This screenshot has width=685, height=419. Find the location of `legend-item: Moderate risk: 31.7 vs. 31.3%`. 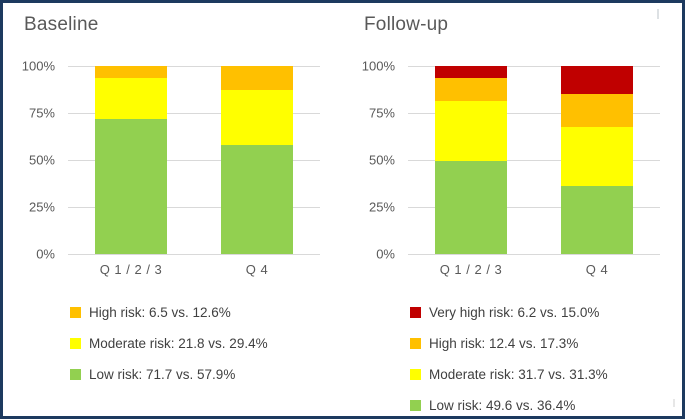

legend-item: Moderate risk: 31.7 vs. 31.3% is located at coordinates (509, 374).